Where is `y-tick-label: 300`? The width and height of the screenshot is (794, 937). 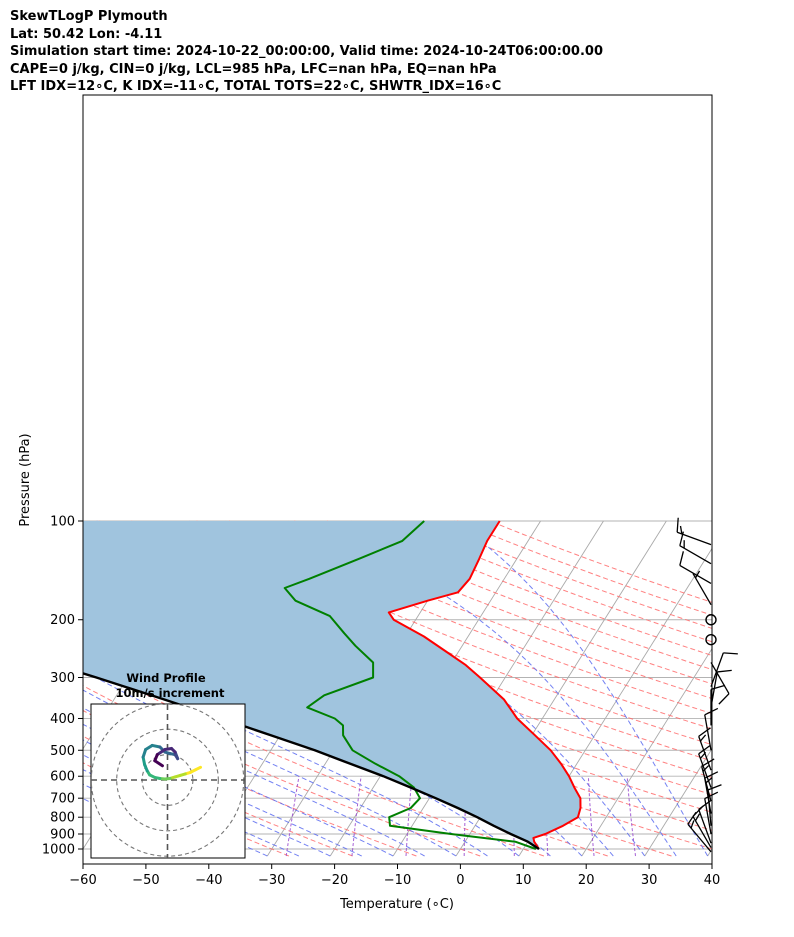 y-tick-label: 300 is located at coordinates (62, 678).